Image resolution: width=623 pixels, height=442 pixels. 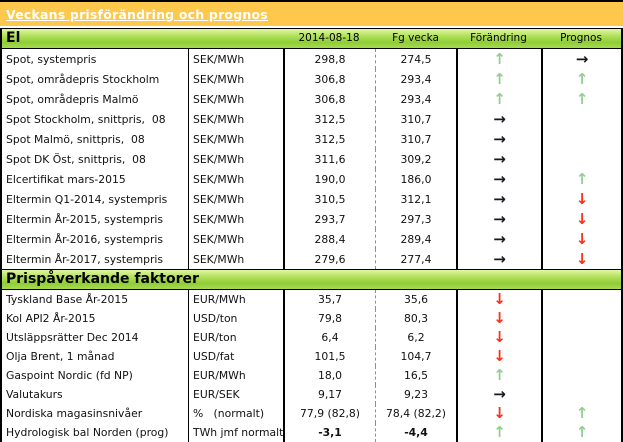 I want to click on value-previous: 35,6, so click(x=415, y=299).